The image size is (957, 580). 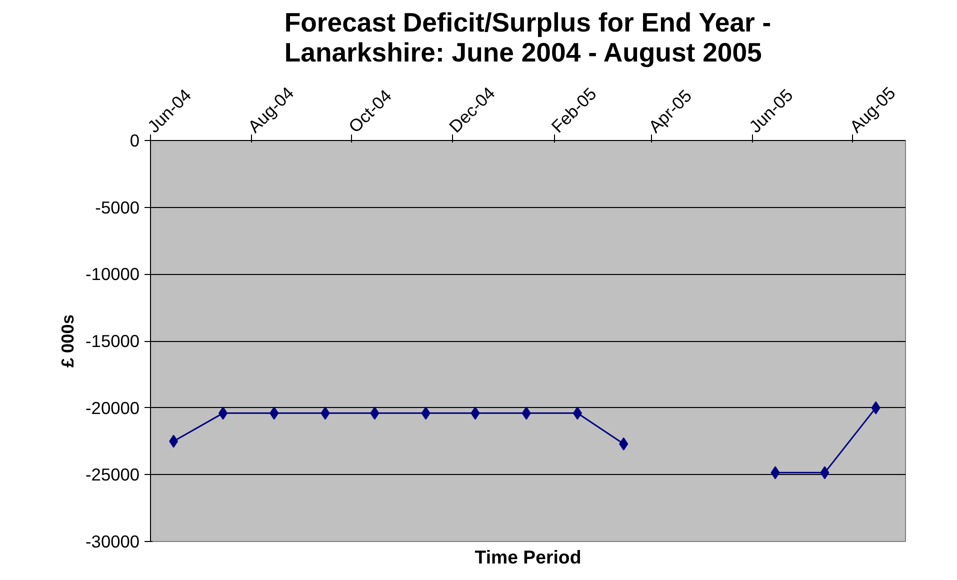 I want to click on y-tick-label: -10000, so click(x=113, y=274).